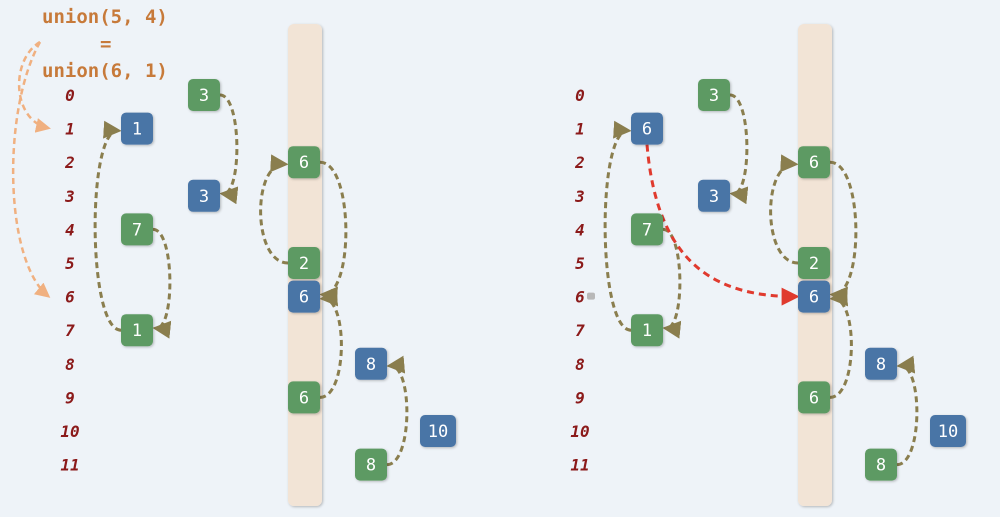 Image resolution: width=1000 pixels, height=517 pixels. What do you see at coordinates (579, 162) in the screenshot?
I see `row-index-label: 2` at bounding box center [579, 162].